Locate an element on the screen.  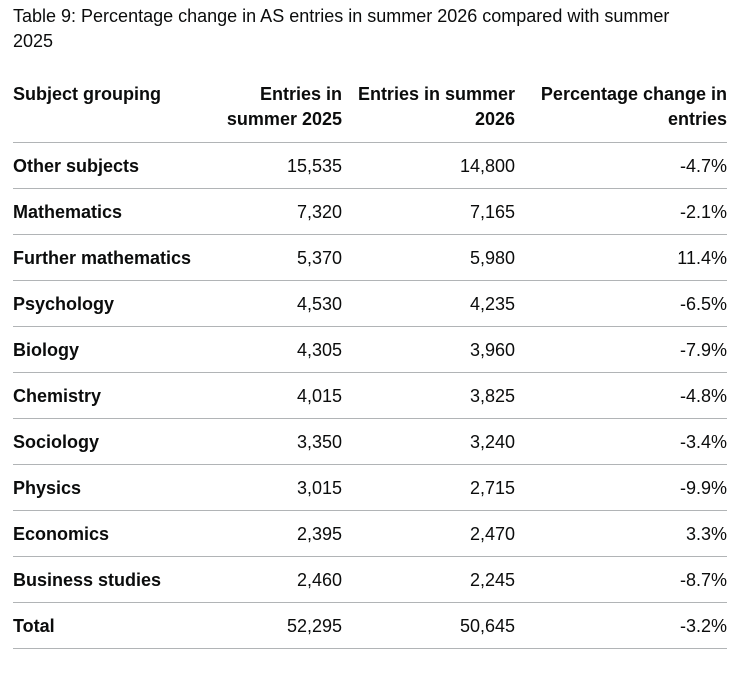
subject-cell: Biology is located at coordinates (104, 349).